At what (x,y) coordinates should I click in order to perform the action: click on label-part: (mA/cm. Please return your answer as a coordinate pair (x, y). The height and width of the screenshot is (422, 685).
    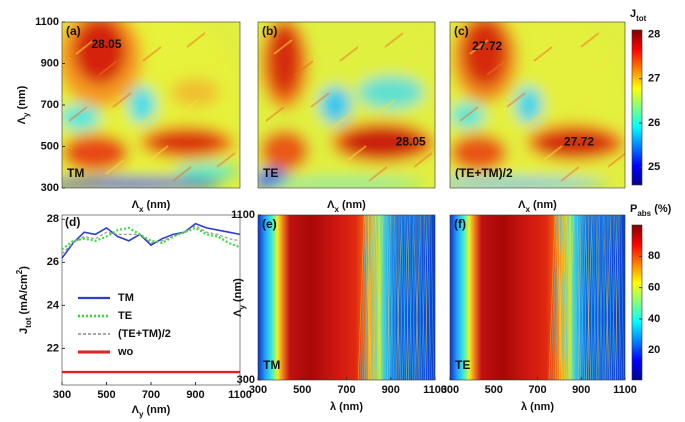
    Looking at the image, I should click on (24, 296).